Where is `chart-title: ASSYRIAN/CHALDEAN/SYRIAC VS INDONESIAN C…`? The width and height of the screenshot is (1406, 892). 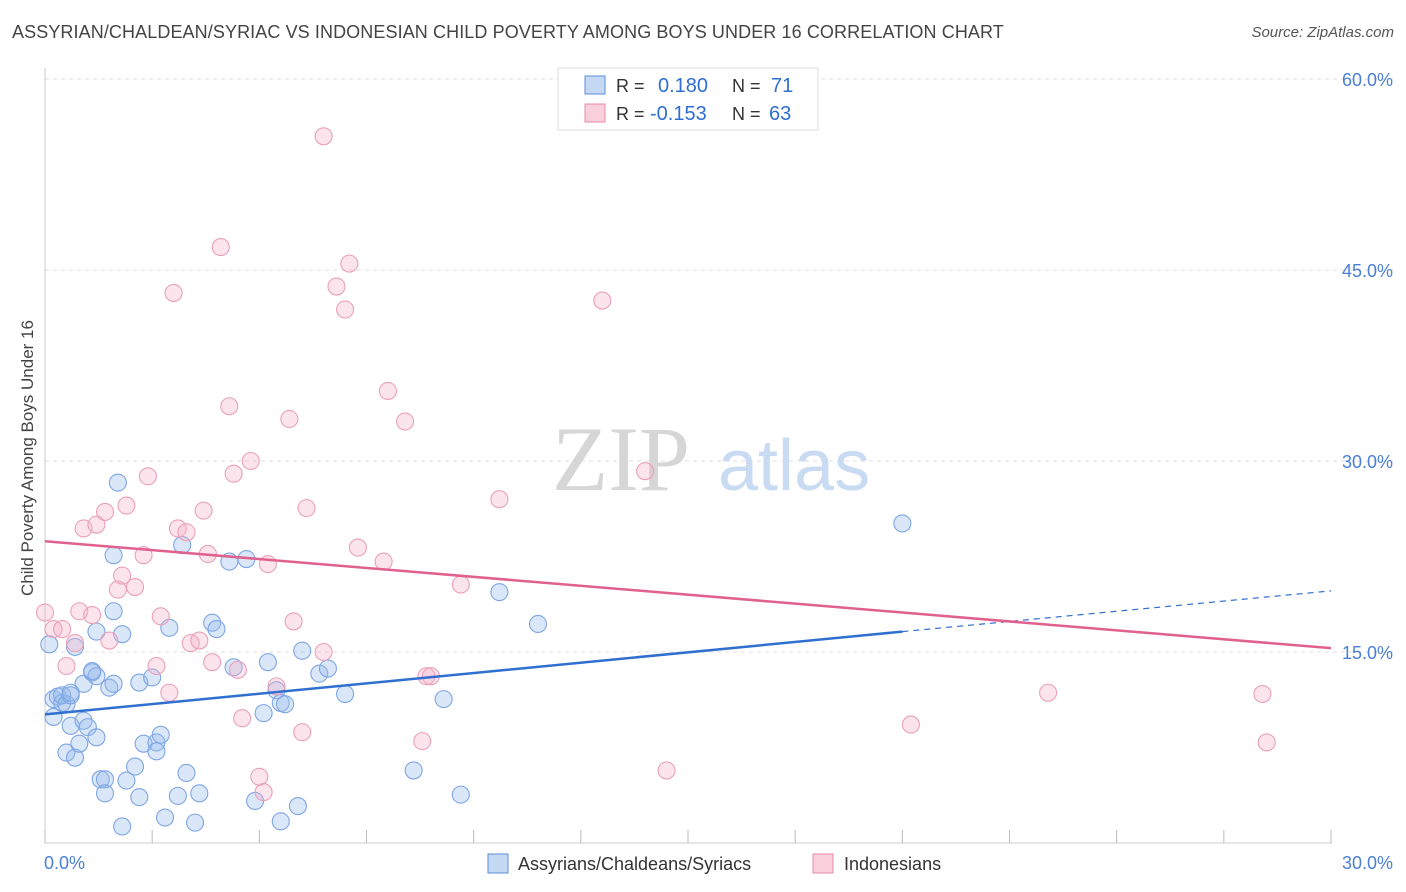
chart-title: ASSYRIAN/CHALDEAN/SYRIAC VS INDONESIAN C… is located at coordinates (508, 32).